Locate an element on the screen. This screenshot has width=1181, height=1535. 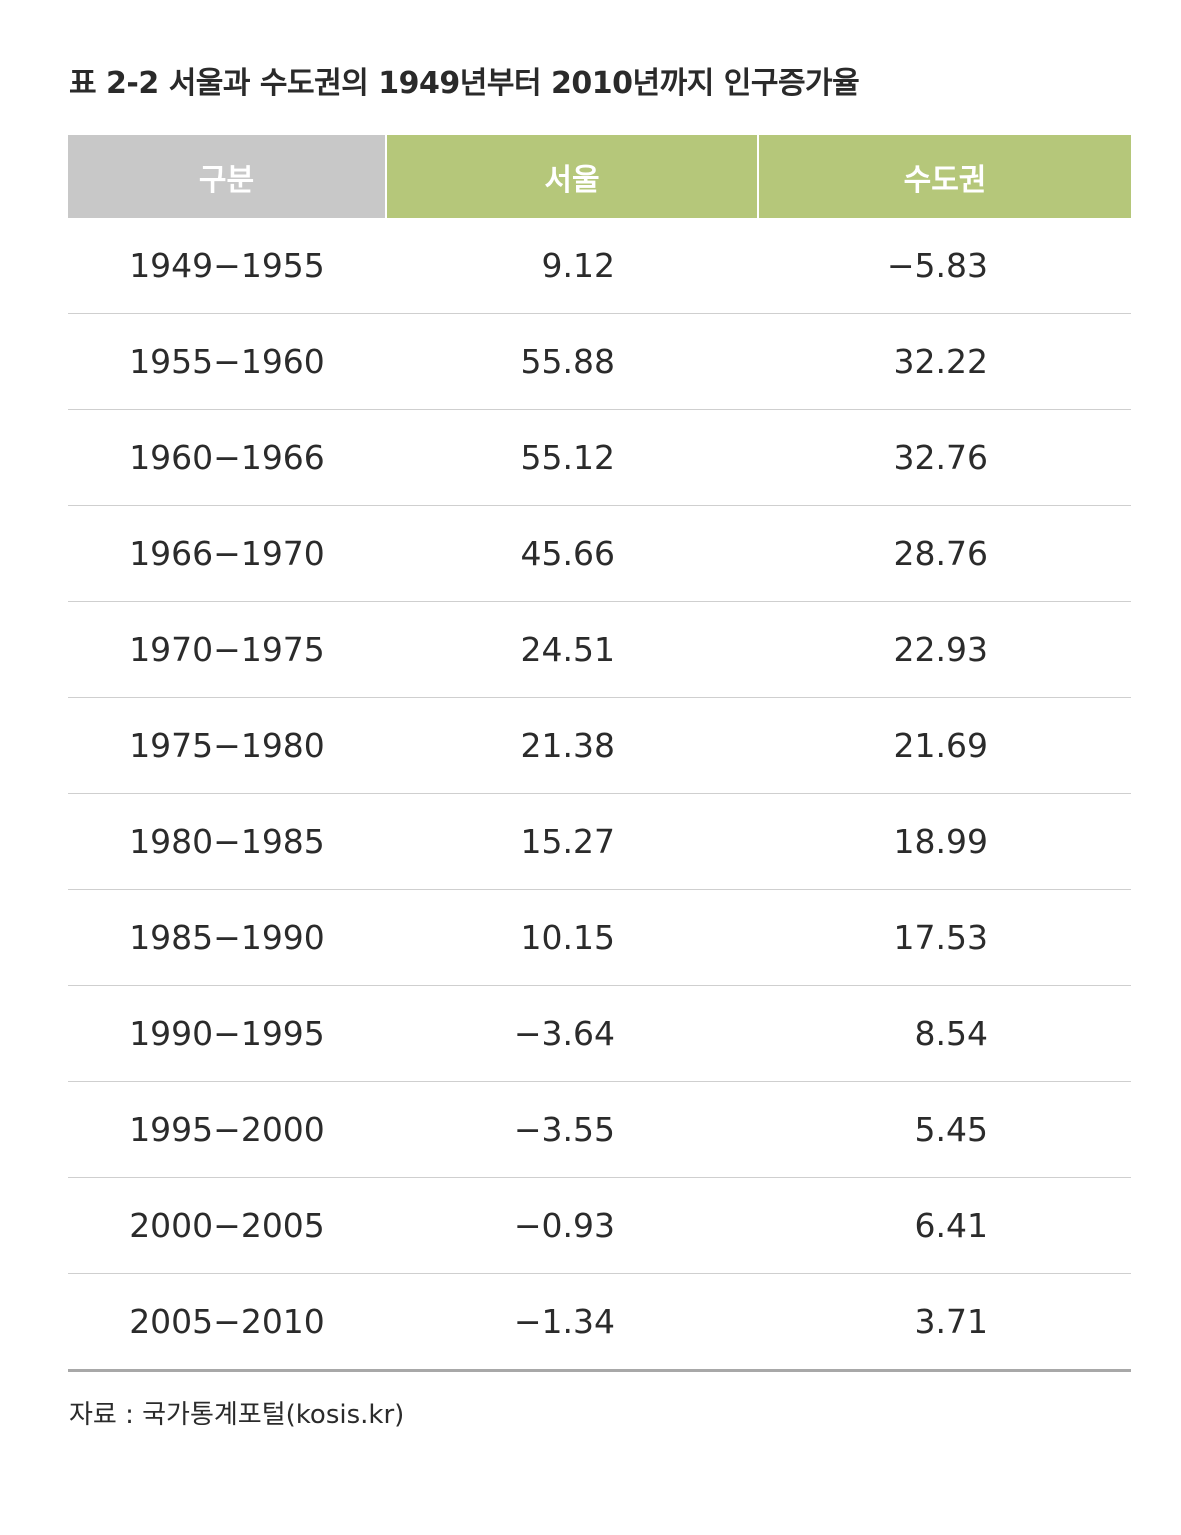
table-row: 1960−1966 55.12 32.76 is located at coordinates (599, 457).